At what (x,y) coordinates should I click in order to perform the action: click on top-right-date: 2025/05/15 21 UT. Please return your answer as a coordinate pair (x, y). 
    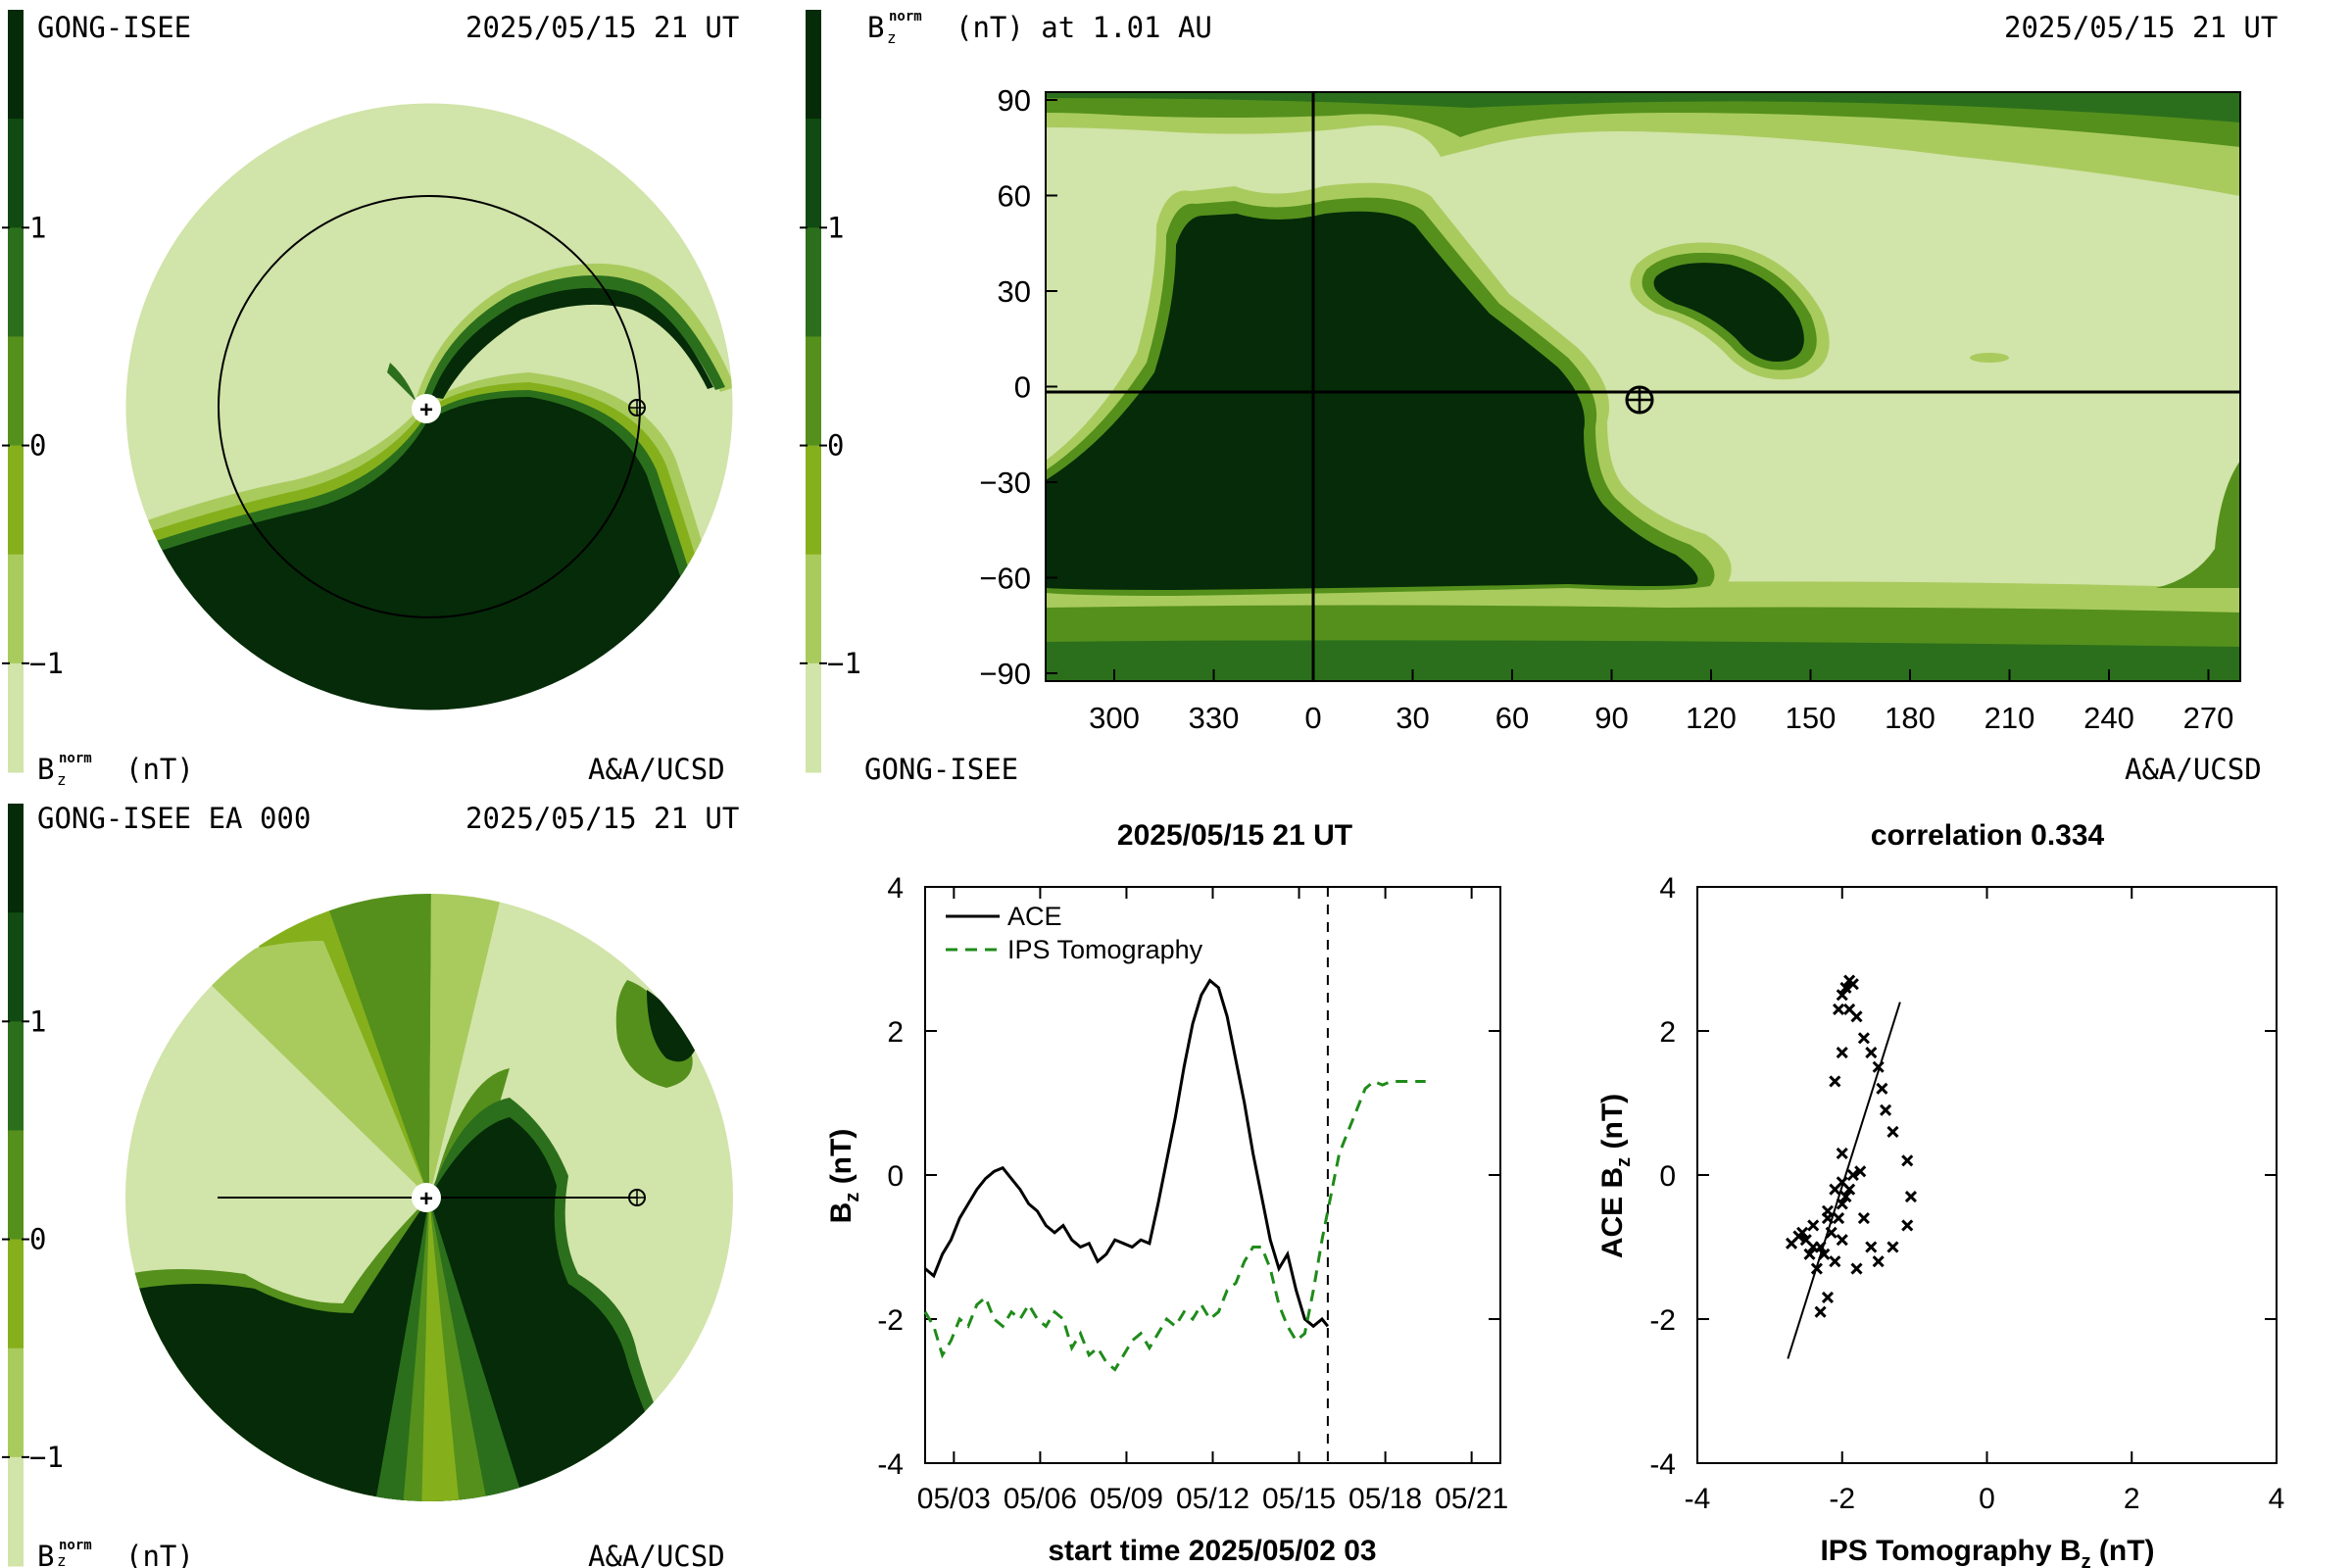
    Looking at the image, I should click on (2141, 27).